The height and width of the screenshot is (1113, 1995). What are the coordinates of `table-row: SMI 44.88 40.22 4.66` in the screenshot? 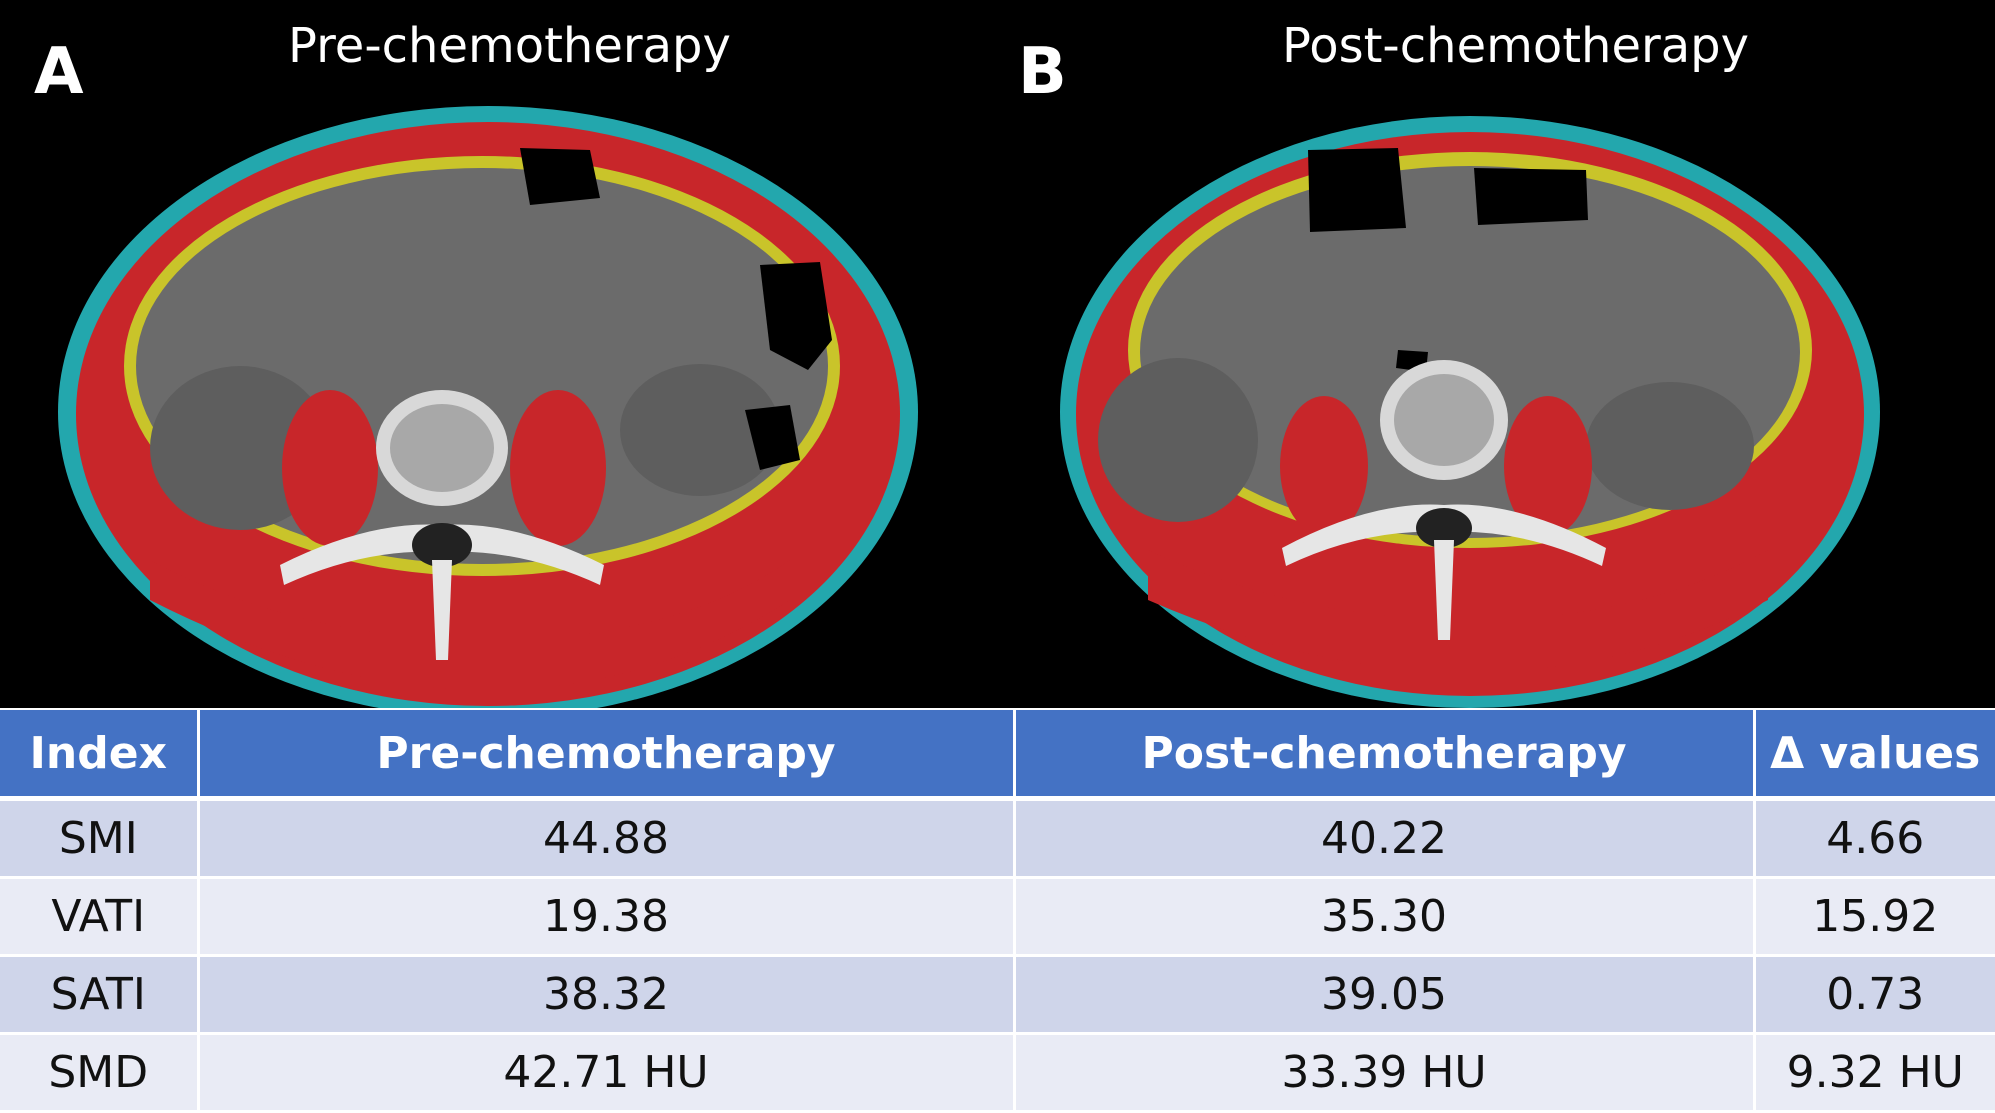 It's located at (997, 838).